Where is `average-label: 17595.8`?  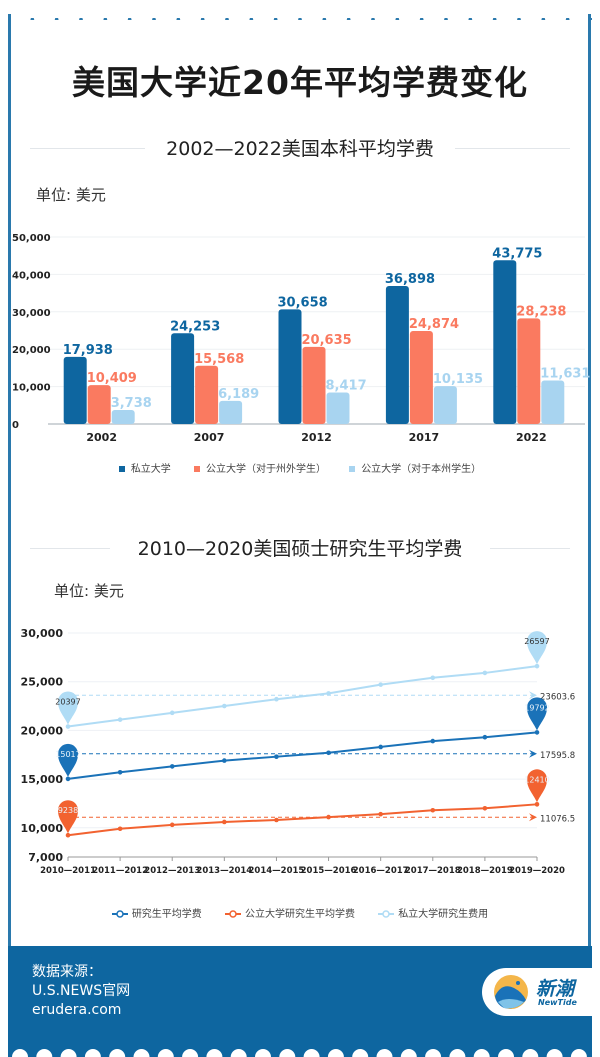 average-label: 17595.8 is located at coordinates (557, 756).